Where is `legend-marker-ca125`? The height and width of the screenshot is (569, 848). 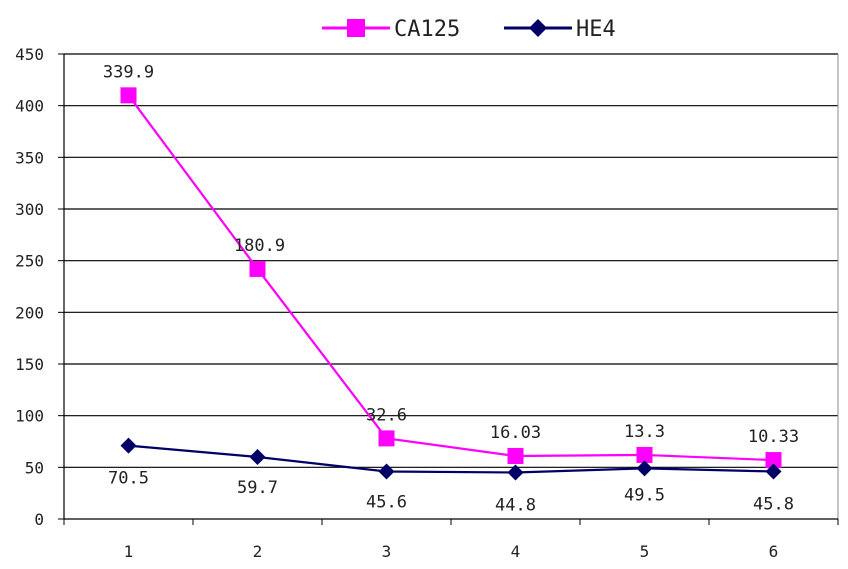 legend-marker-ca125 is located at coordinates (356, 28).